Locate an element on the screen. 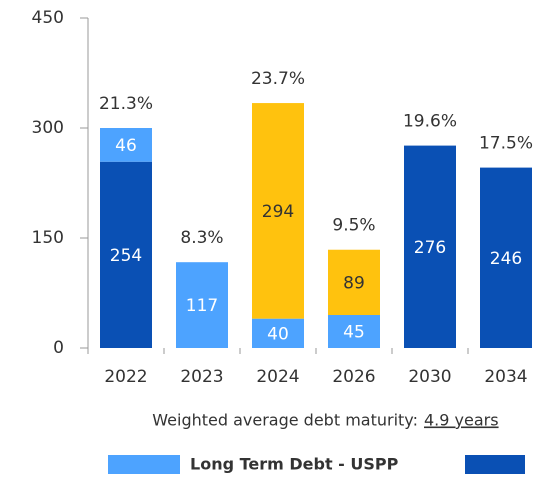  data-label: 246 is located at coordinates (506, 259).